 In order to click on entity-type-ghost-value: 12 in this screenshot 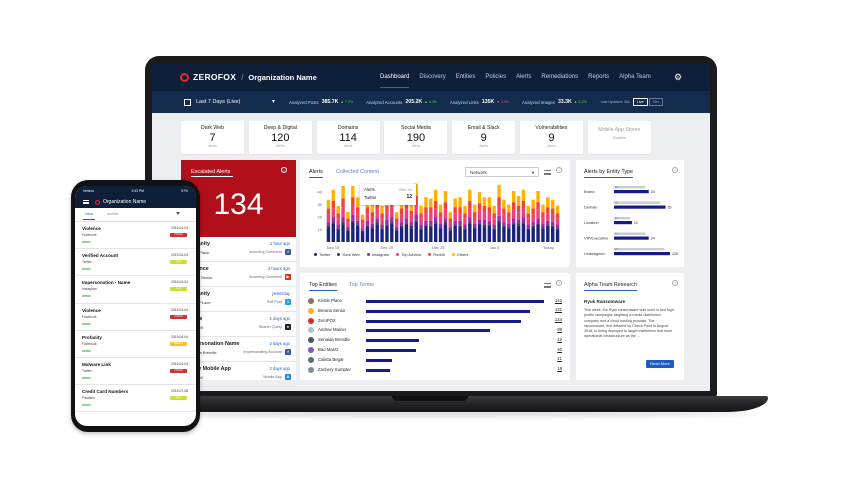, I will do `click(616, 218)`.